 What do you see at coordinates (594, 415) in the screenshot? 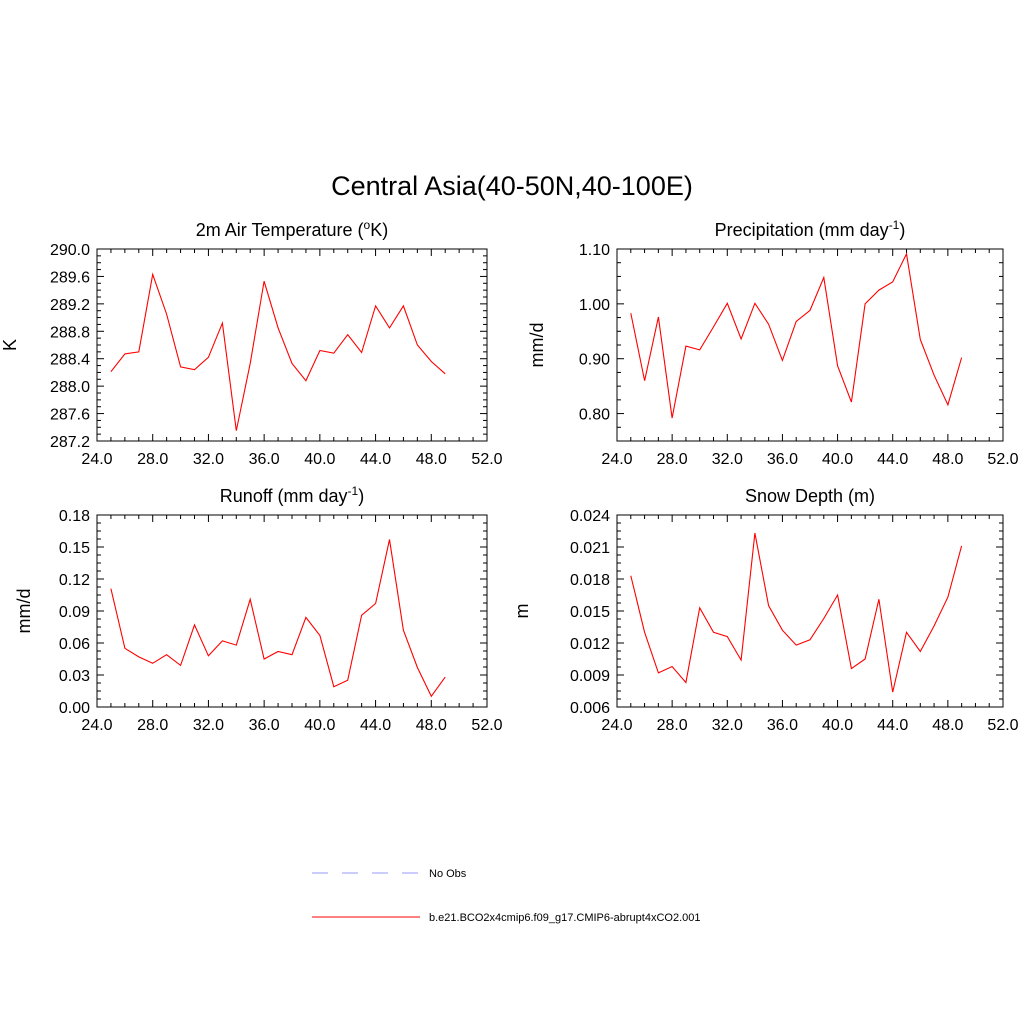
I see `y-tick-label: 0.80` at bounding box center [594, 415].